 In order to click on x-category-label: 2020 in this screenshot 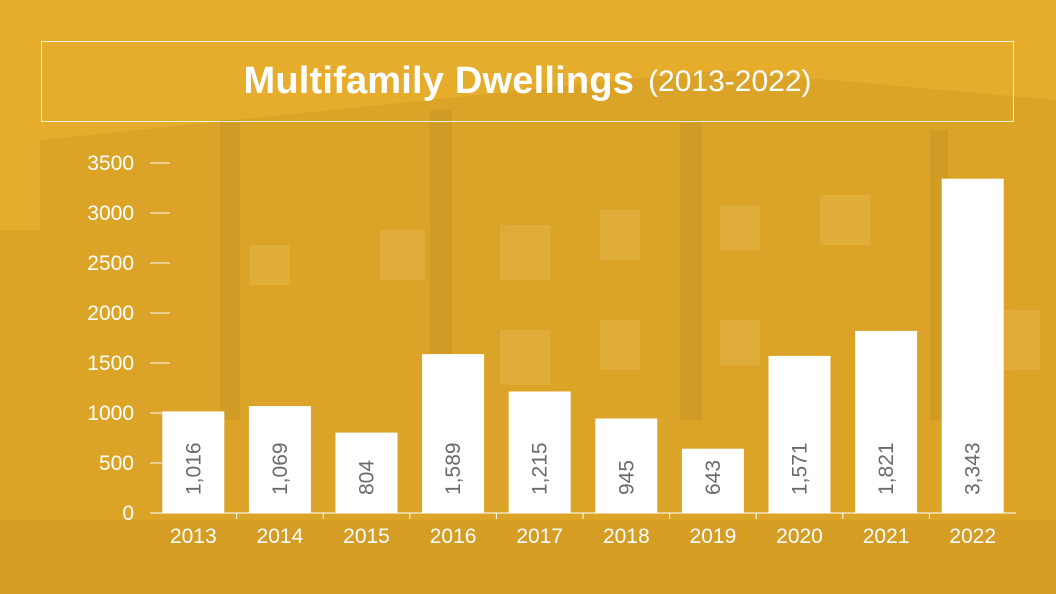, I will do `click(799, 536)`.